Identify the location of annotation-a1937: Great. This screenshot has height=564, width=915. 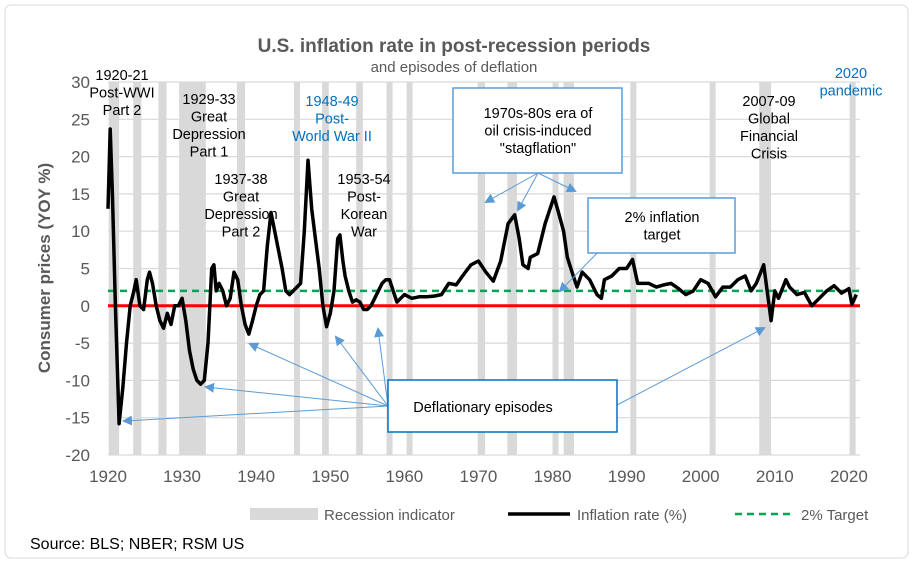
(241, 198).